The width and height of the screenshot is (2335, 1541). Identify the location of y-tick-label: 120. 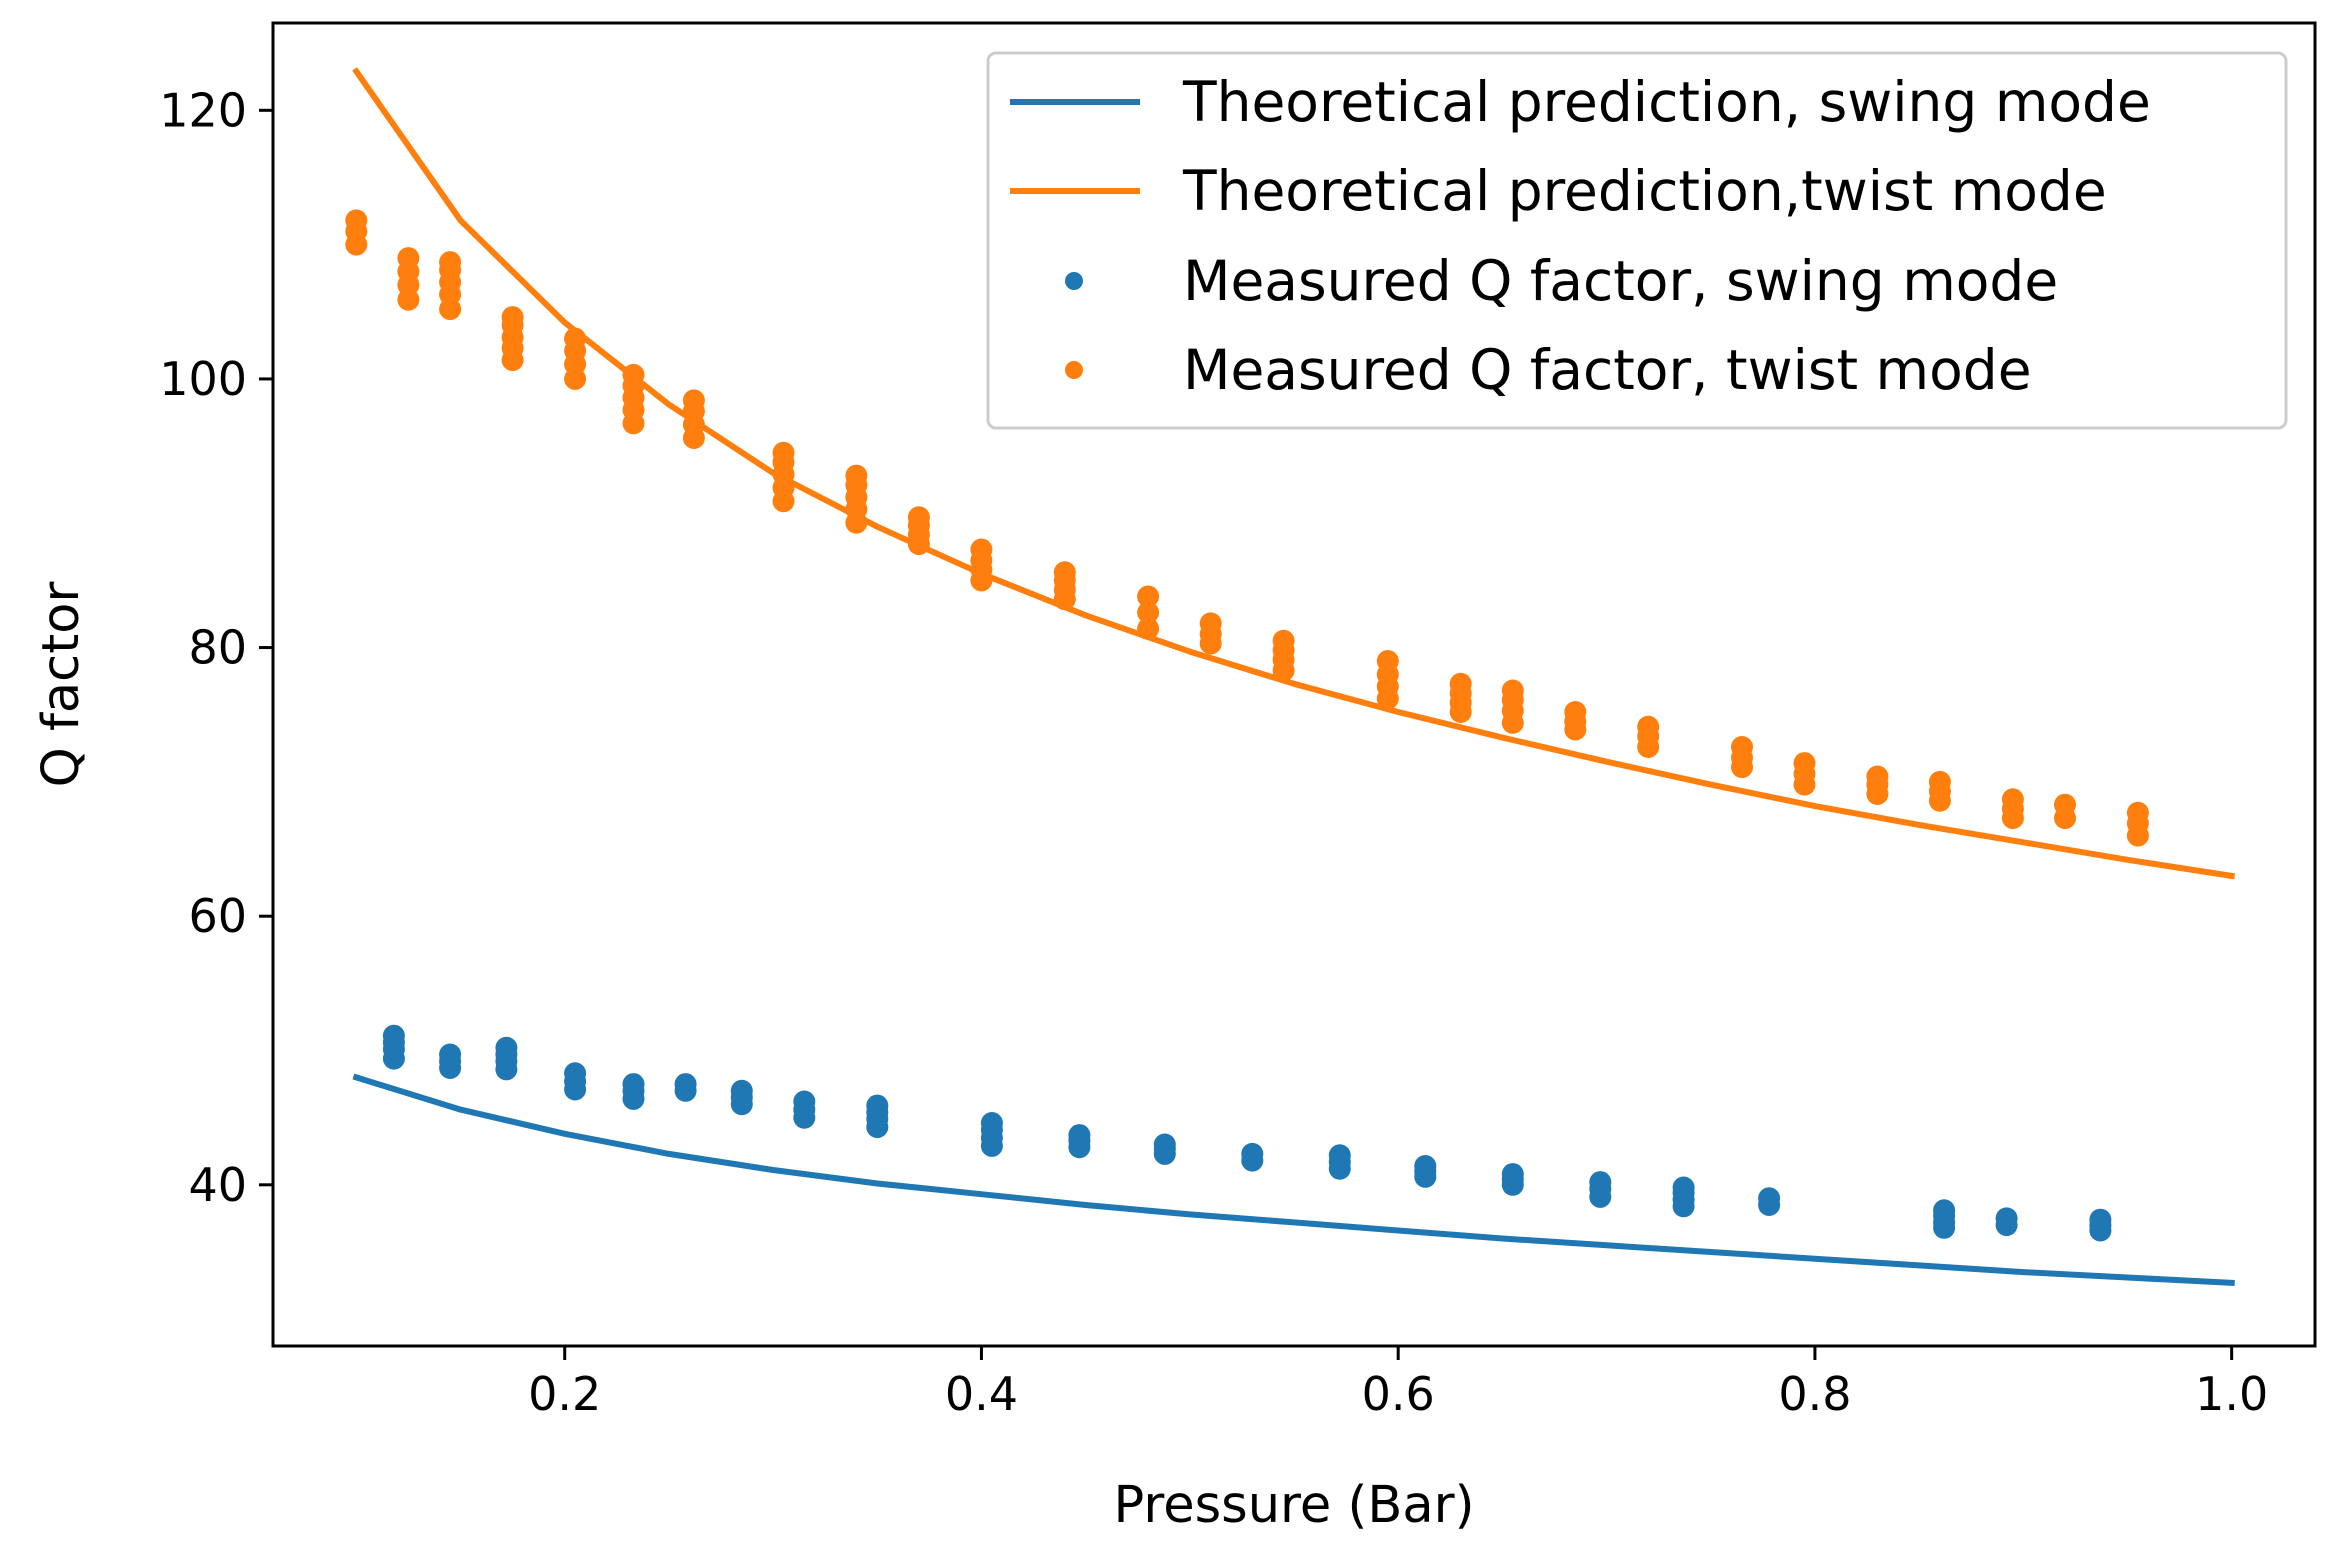
(203, 110).